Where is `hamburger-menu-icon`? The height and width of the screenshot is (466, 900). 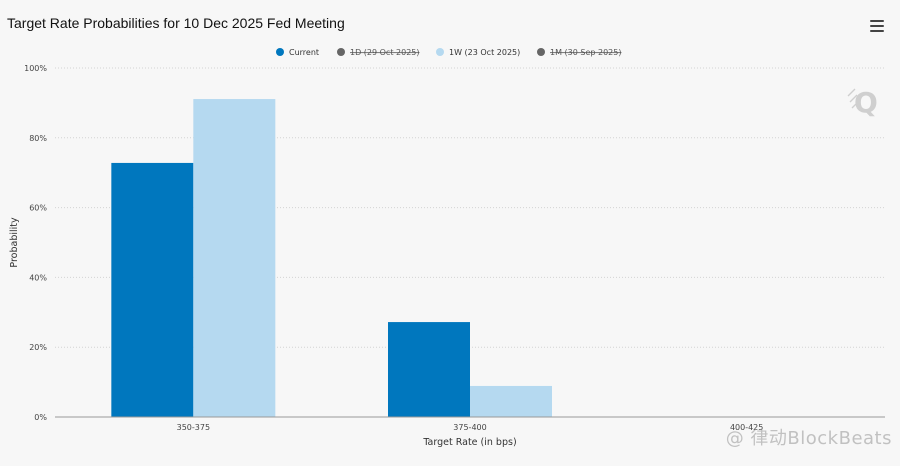
hamburger-menu-icon is located at coordinates (877, 26).